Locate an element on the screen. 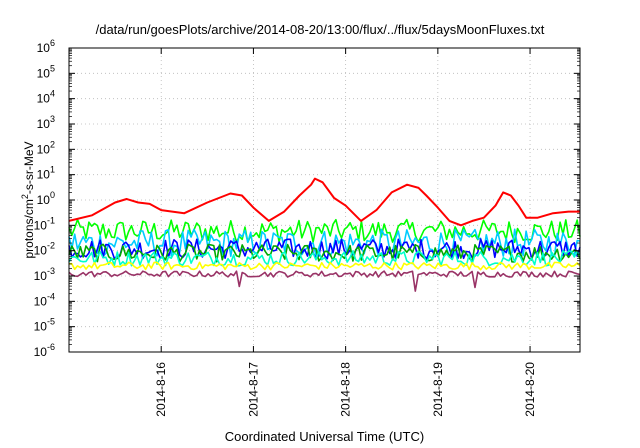  y-tick-label: 10⁰ is located at coordinates (46, 198).